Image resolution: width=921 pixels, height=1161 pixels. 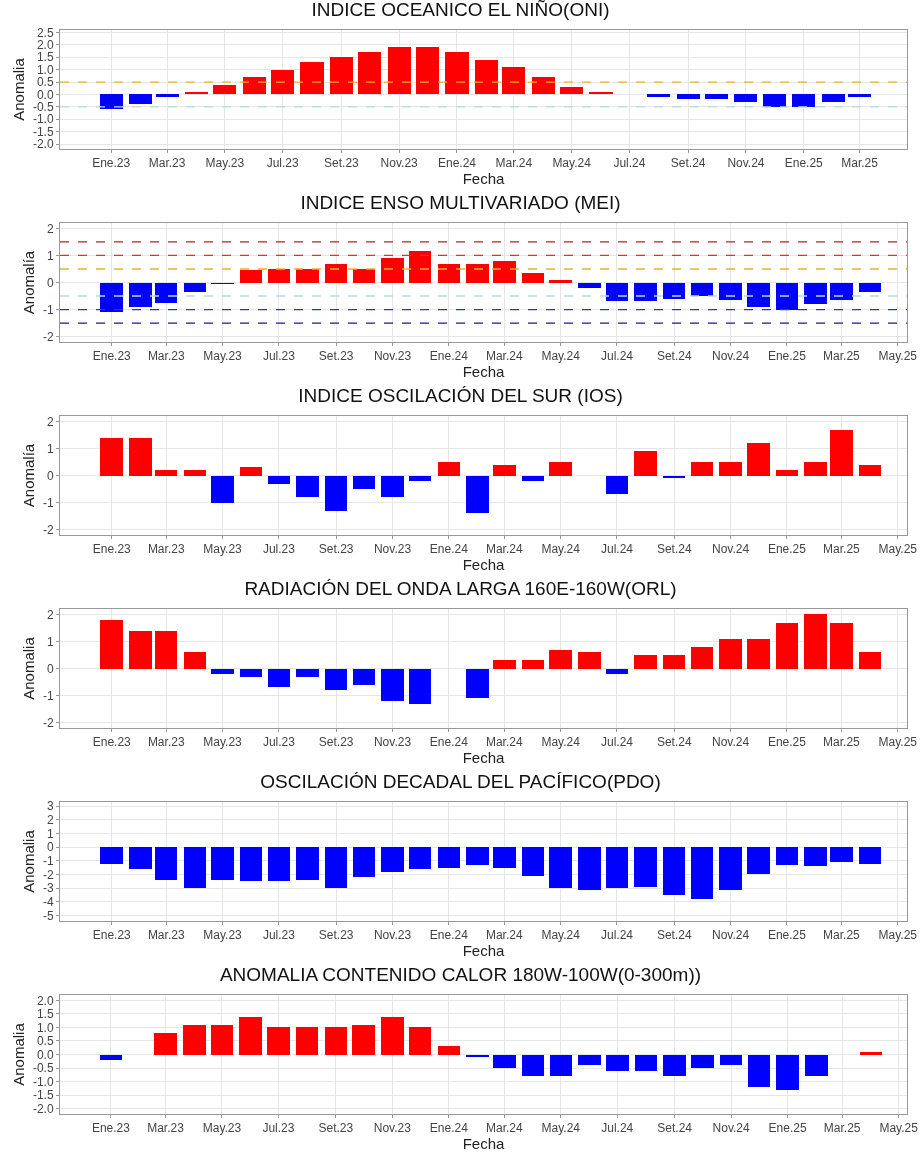 I want to click on x-axis-title: Fecha, so click(x=483, y=951).